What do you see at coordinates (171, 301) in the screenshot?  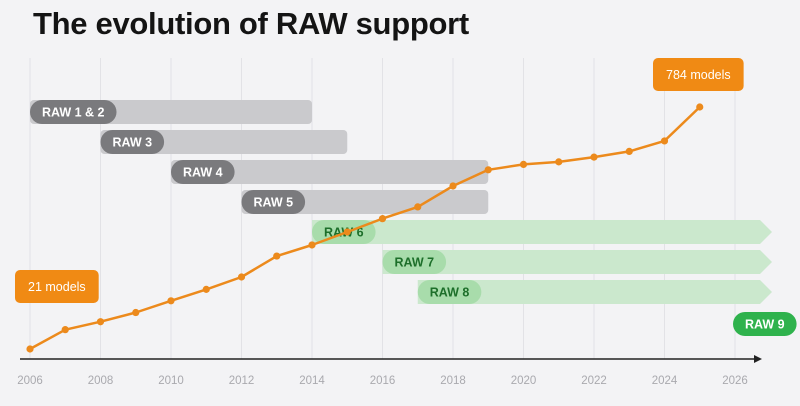 I see `data-point-2010` at bounding box center [171, 301].